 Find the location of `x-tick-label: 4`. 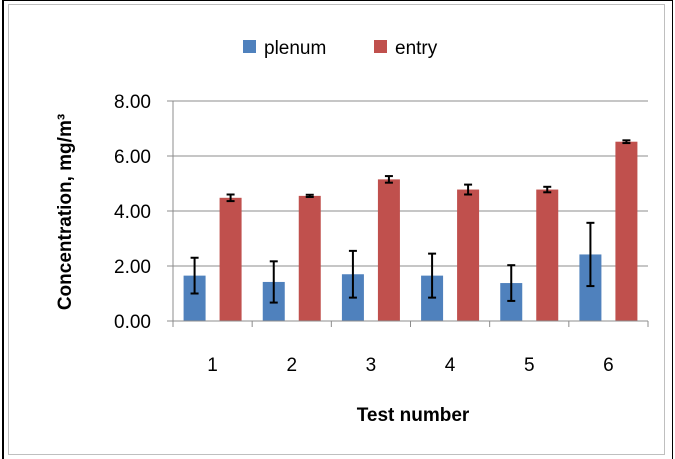

x-tick-label: 4 is located at coordinates (450, 365).